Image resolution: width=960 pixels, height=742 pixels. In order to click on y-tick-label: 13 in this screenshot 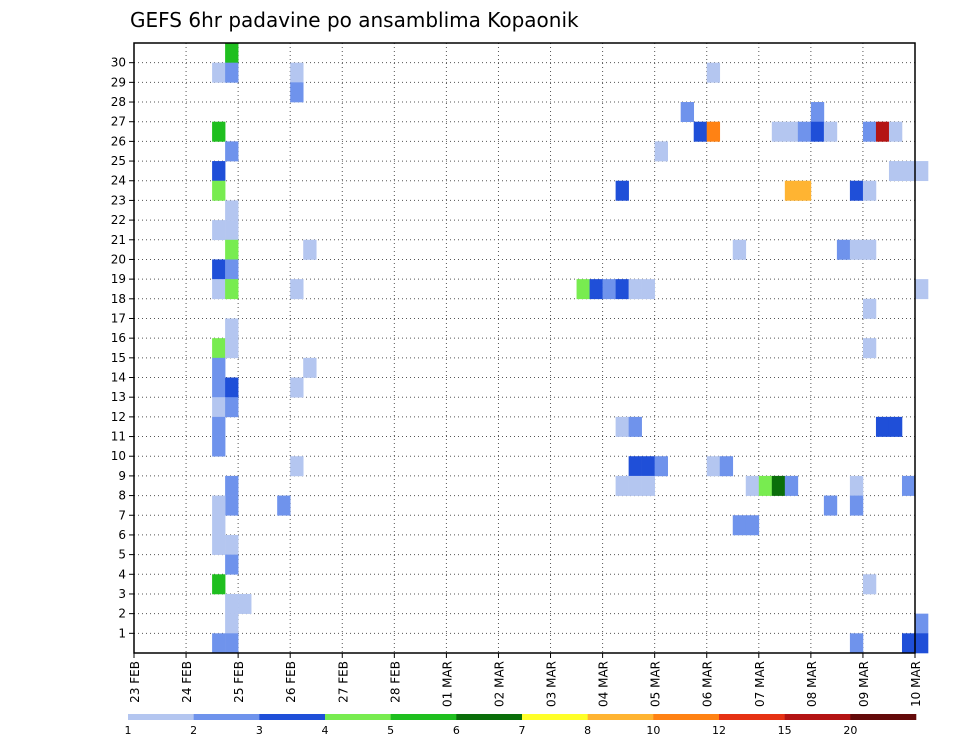, I will do `click(118, 397)`.